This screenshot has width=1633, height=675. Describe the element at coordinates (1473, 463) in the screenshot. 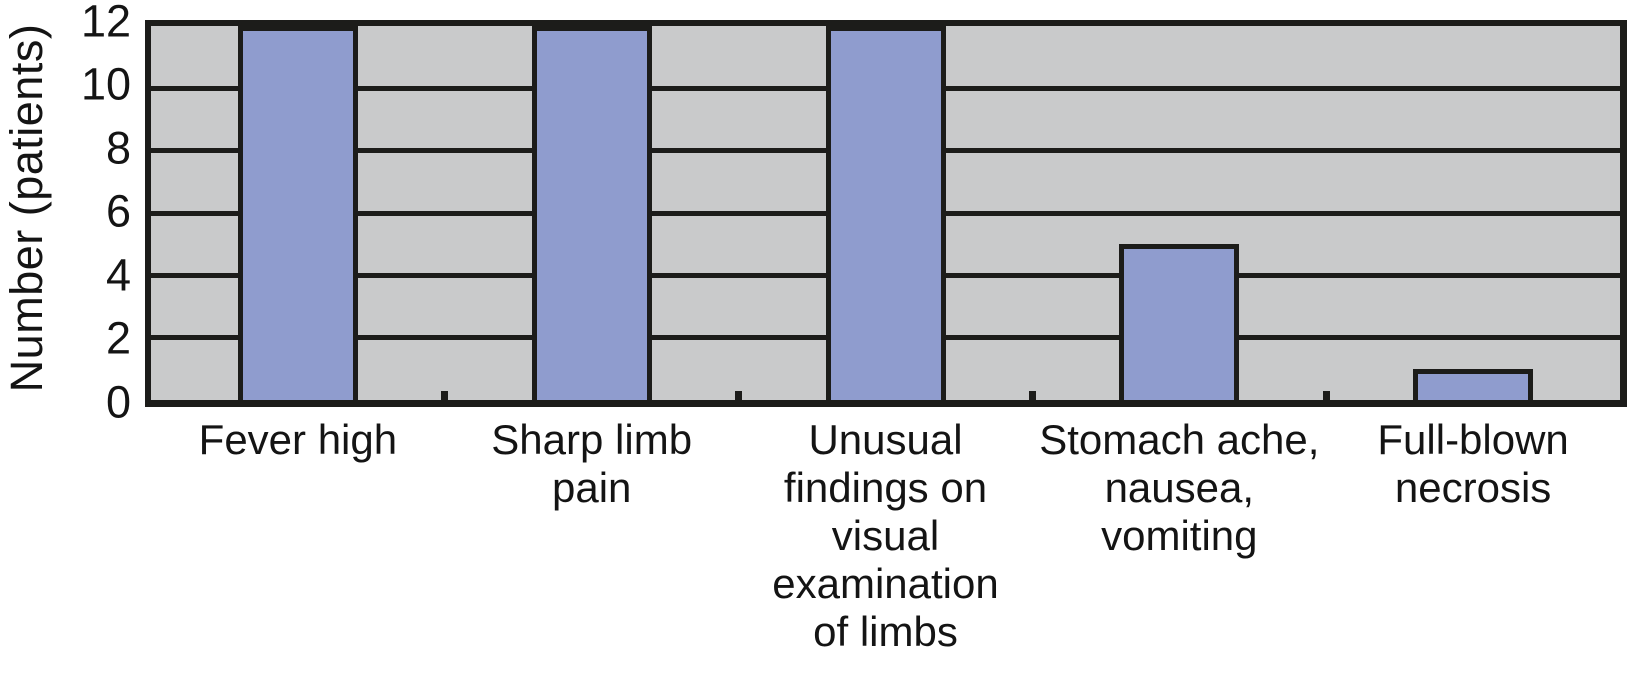

I see `x-category-label-5: Full-blown necrosis` at that location.